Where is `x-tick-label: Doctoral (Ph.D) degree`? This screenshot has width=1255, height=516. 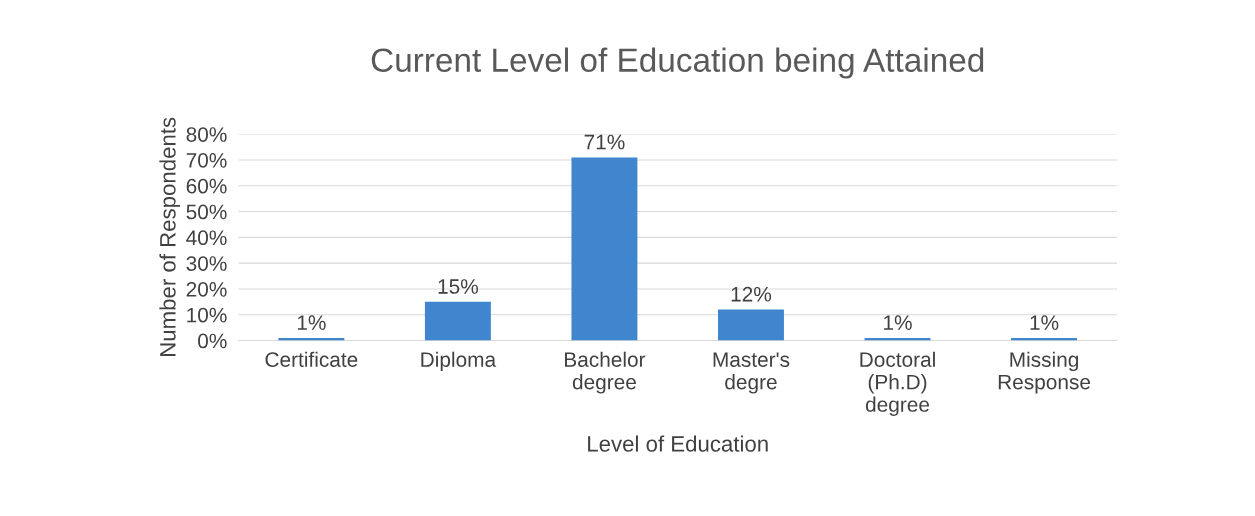
x-tick-label: Doctoral (Ph.D) degree is located at coordinates (897, 383).